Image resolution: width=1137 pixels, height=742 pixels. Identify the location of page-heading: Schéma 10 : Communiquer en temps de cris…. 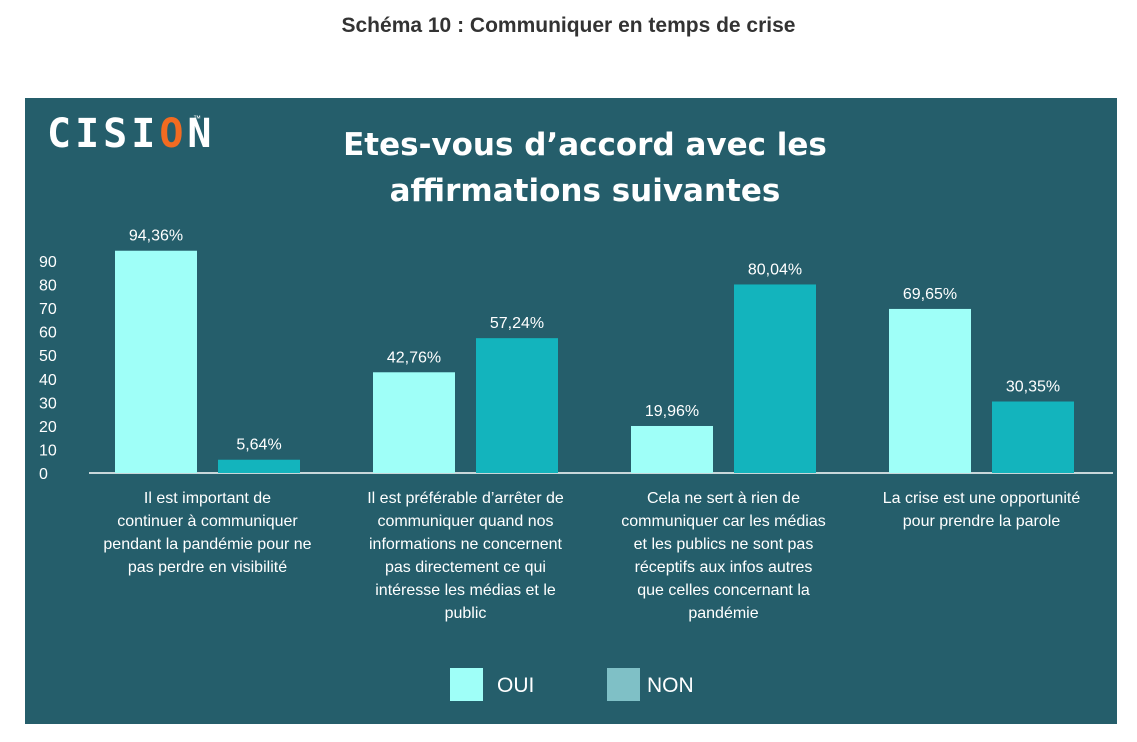
(568, 25).